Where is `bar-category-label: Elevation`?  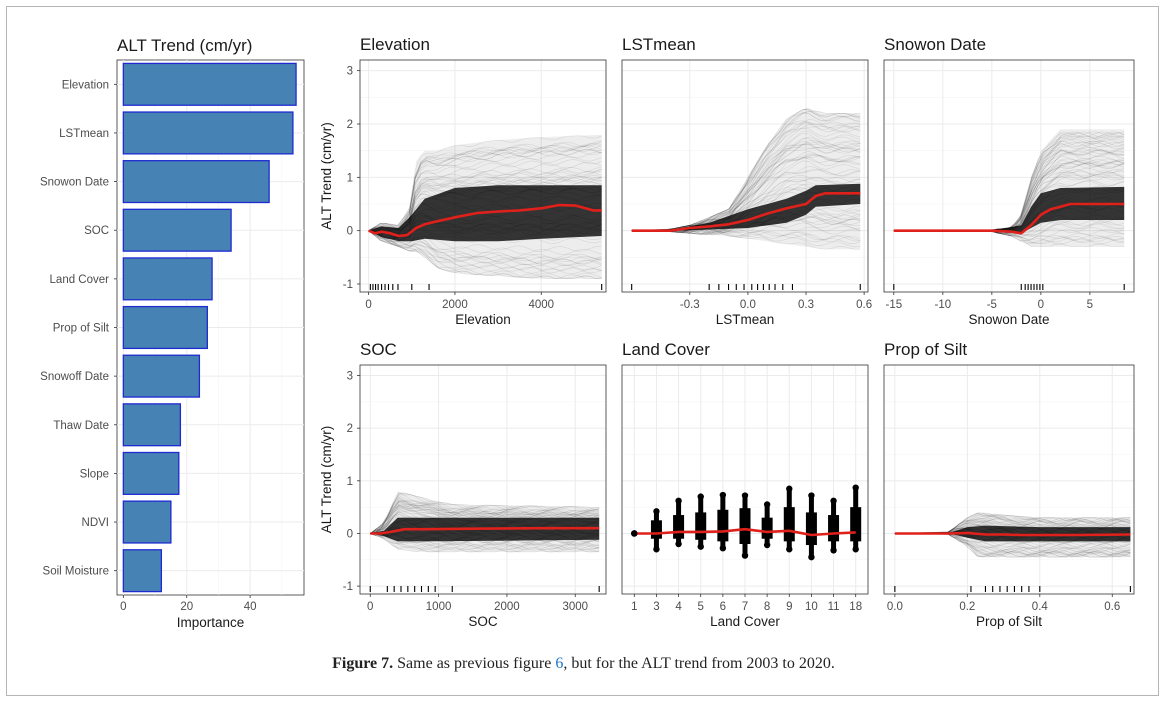
bar-category-label: Elevation is located at coordinates (85, 85).